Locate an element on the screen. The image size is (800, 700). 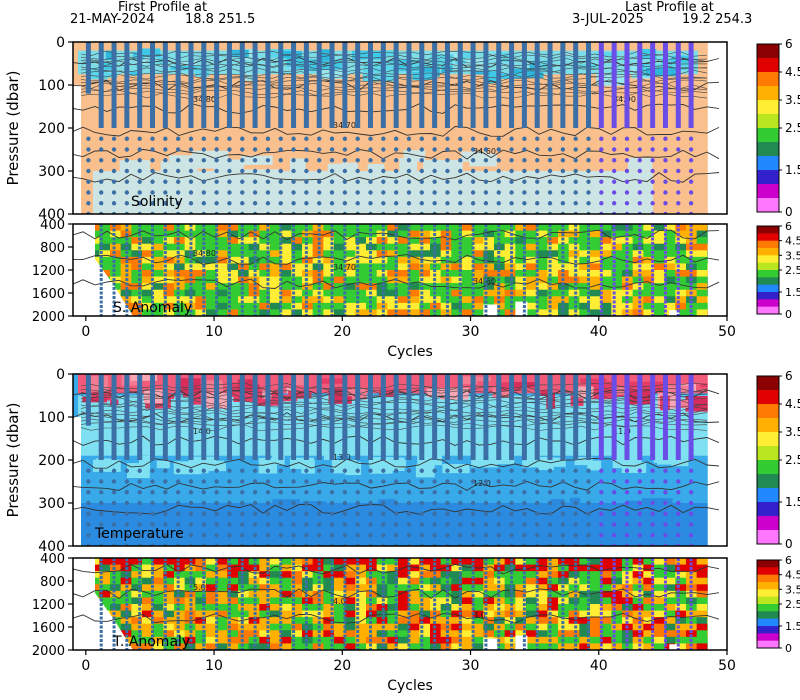
warm-surface-patch is located at coordinates (454, 393).